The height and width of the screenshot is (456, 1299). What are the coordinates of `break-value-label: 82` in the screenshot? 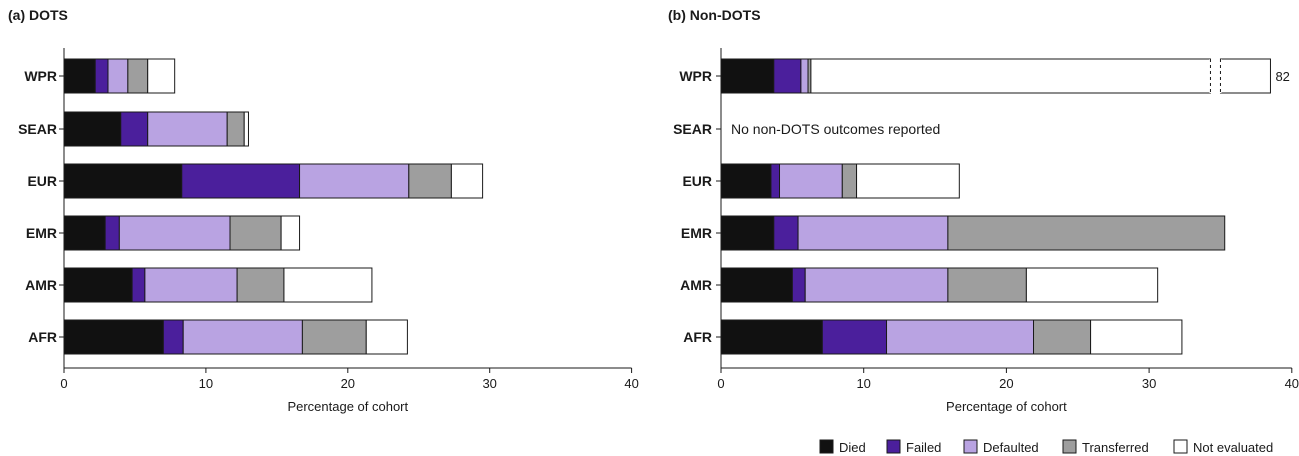 It's located at (1282, 76).